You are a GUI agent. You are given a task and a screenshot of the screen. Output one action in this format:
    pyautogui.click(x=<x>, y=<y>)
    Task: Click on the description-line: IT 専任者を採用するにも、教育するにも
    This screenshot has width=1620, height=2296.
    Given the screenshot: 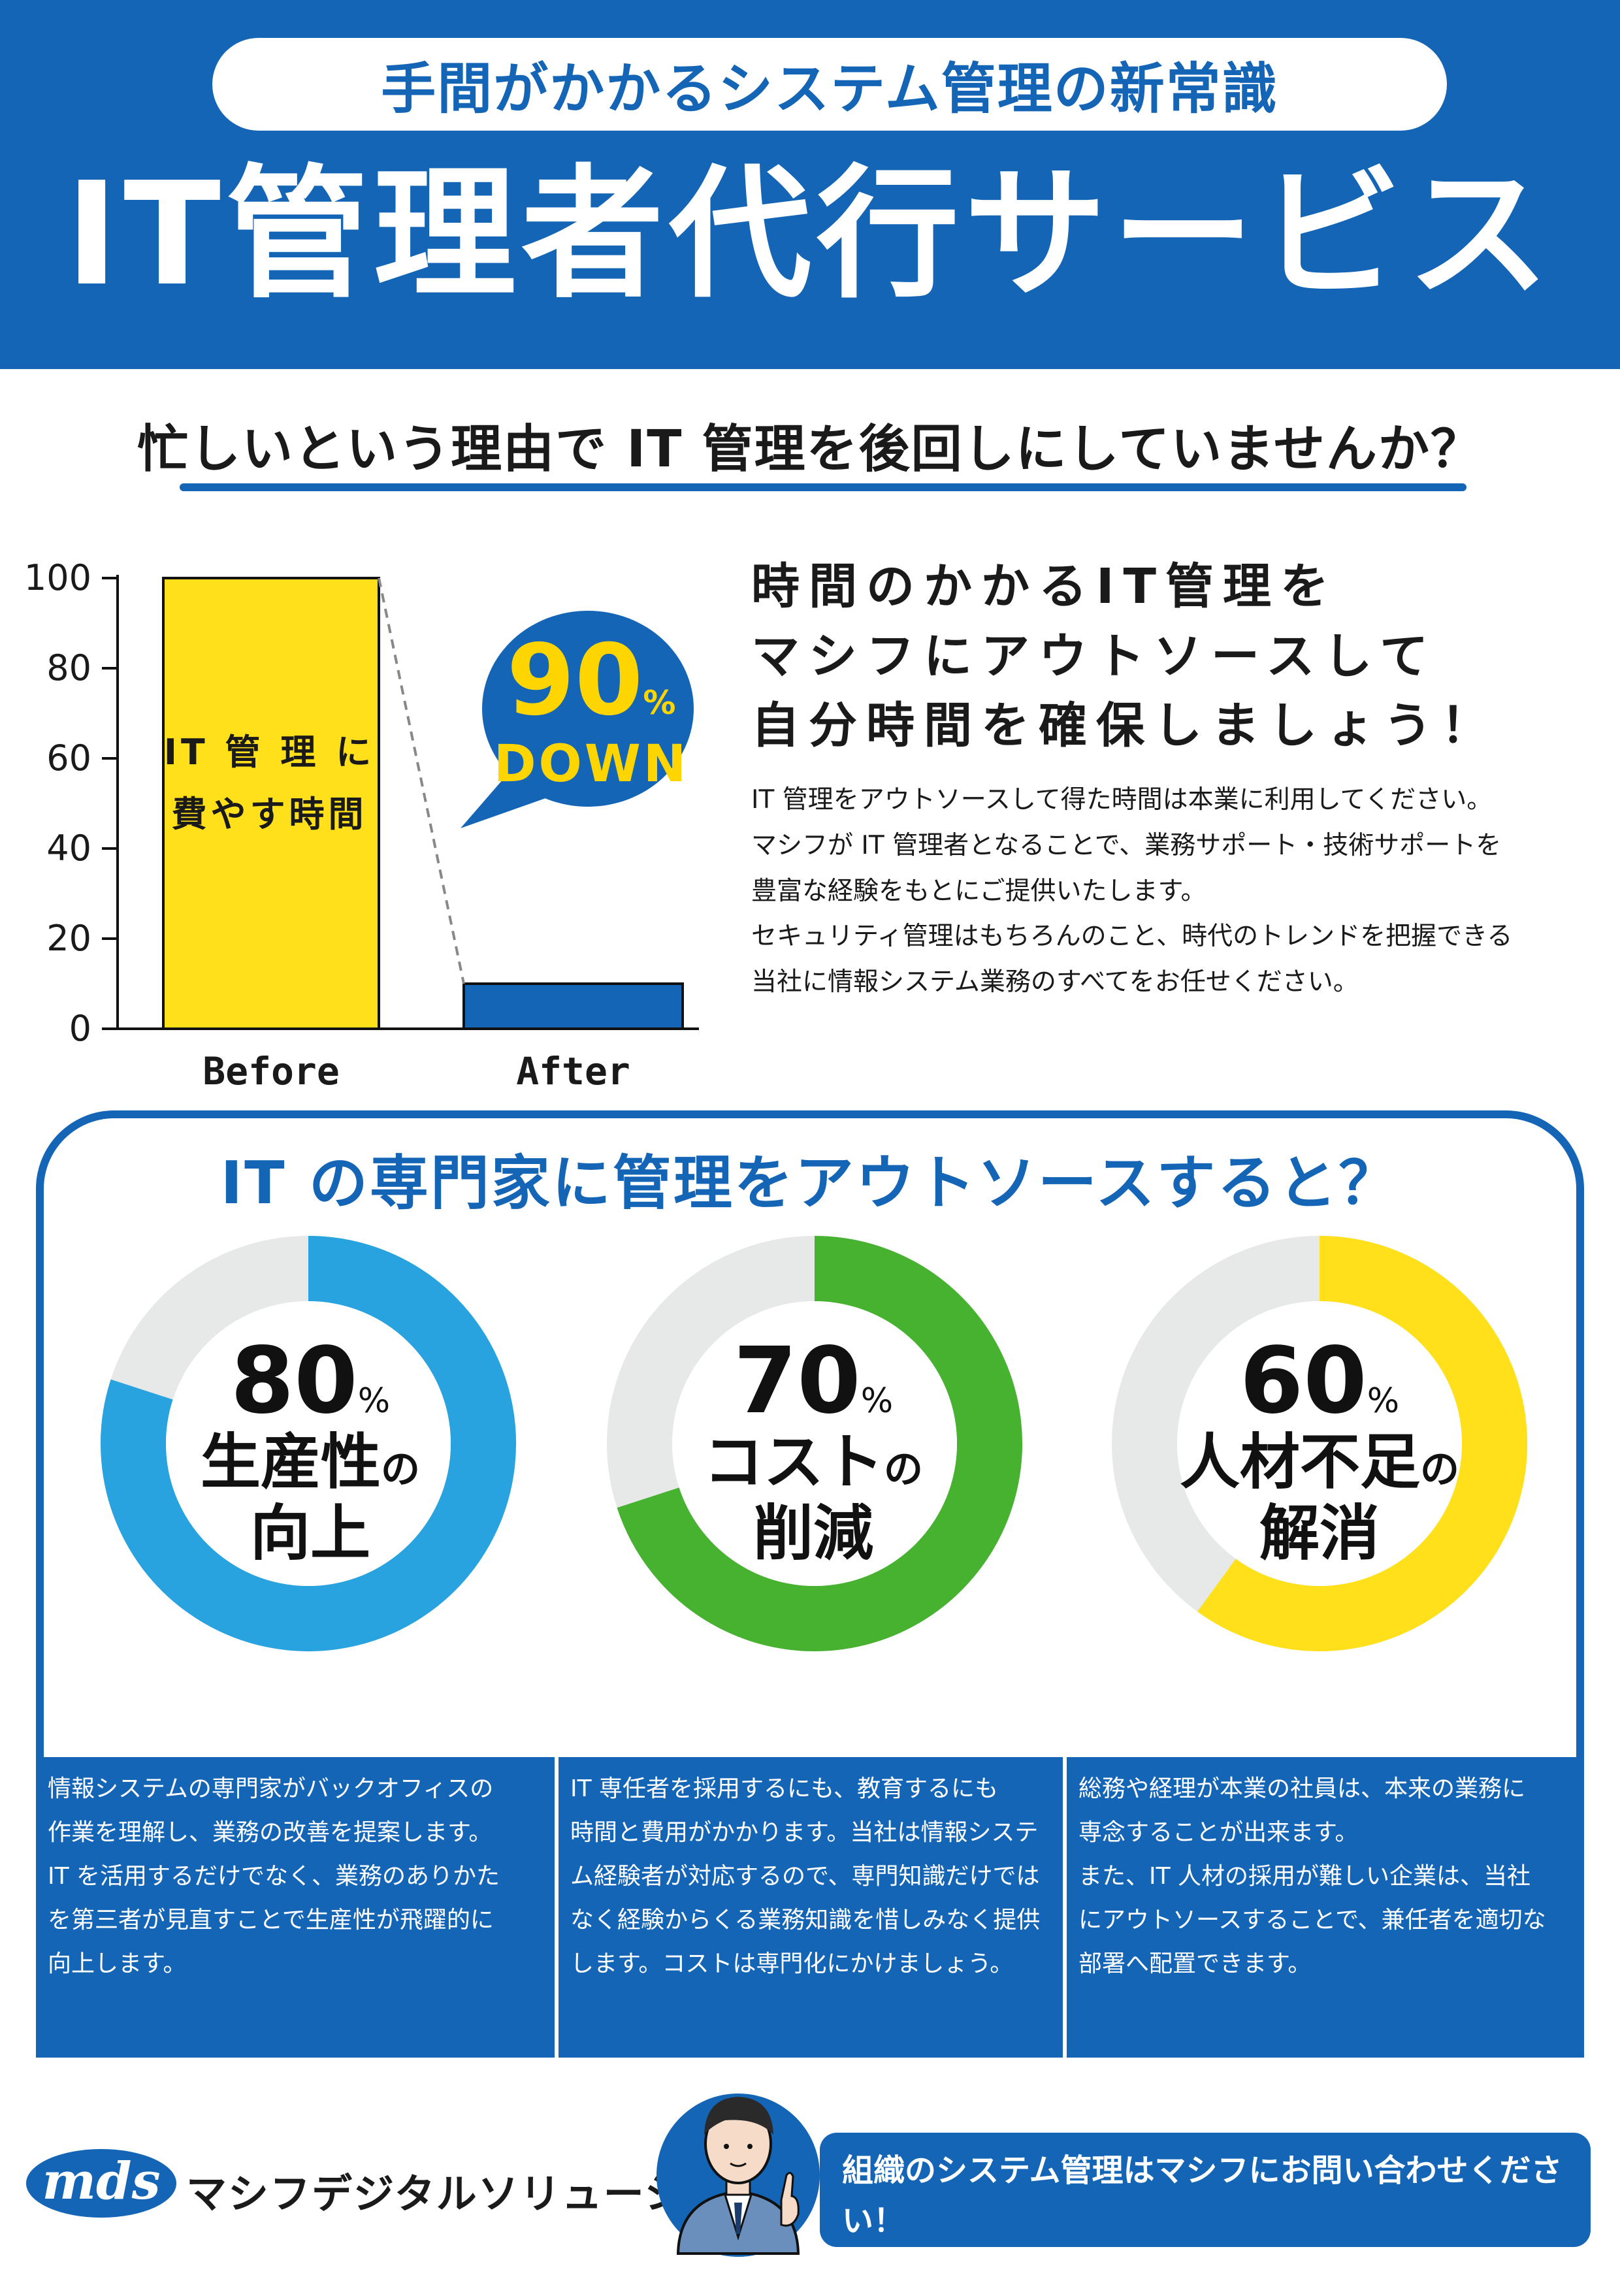 What is the action you would take?
    pyautogui.click(x=784, y=1788)
    